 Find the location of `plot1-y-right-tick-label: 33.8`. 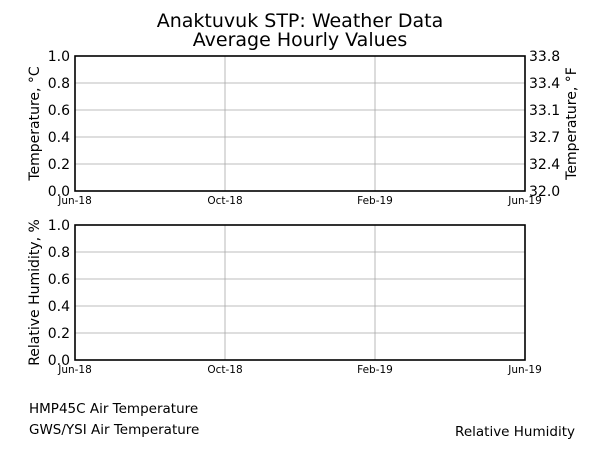

plot1-y-right-tick-label: 33.8 is located at coordinates (544, 57).